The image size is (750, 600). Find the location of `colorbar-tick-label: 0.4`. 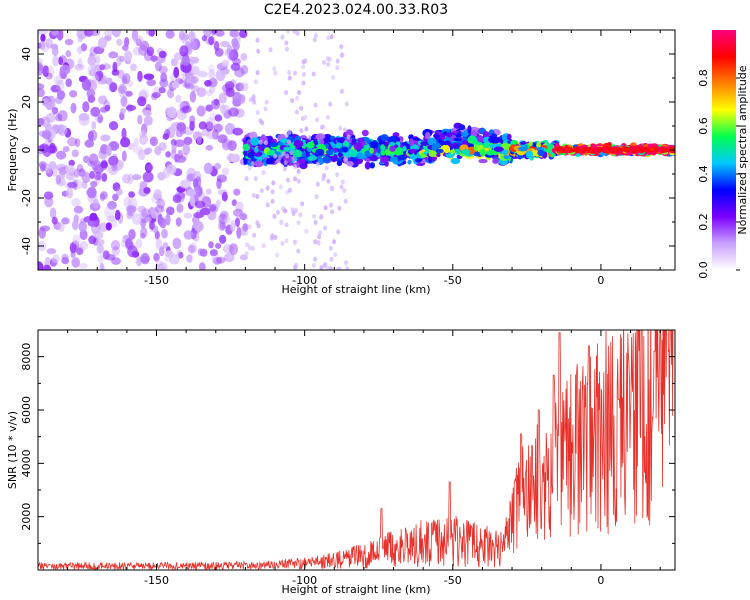

colorbar-tick-label: 0.4 is located at coordinates (703, 174).